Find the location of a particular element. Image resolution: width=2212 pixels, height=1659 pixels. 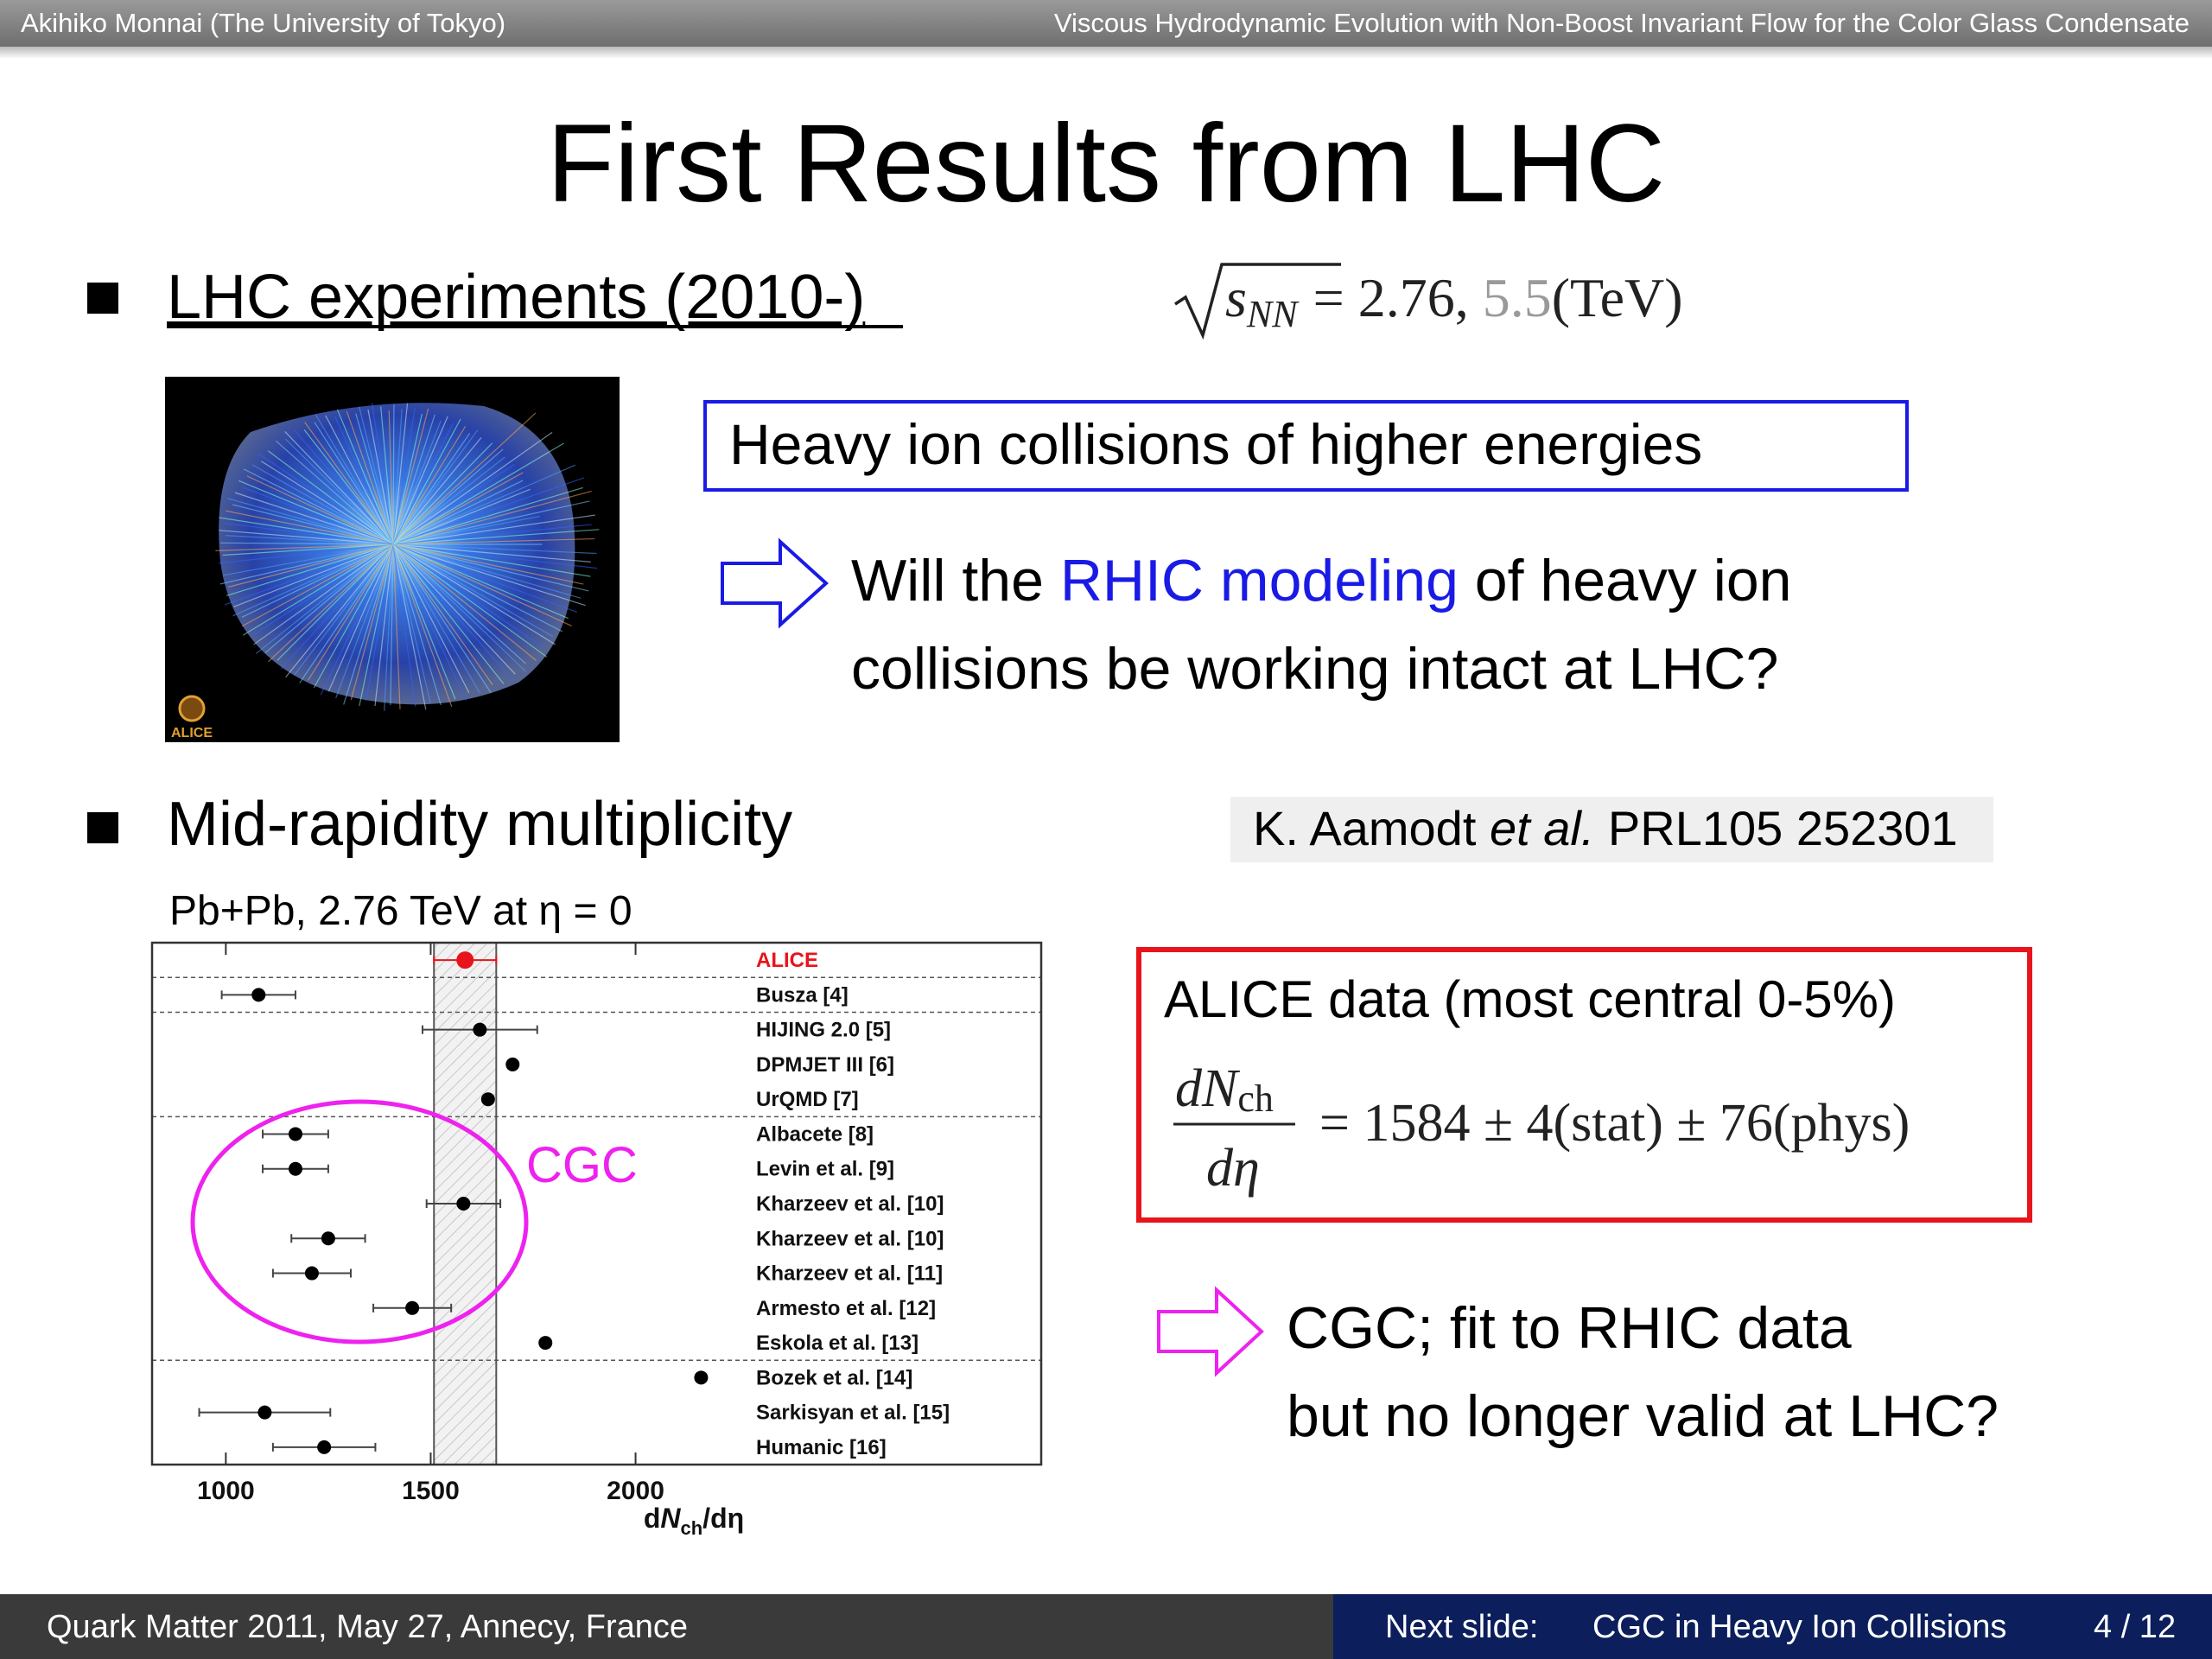

header-bar is located at coordinates (1106, 23).